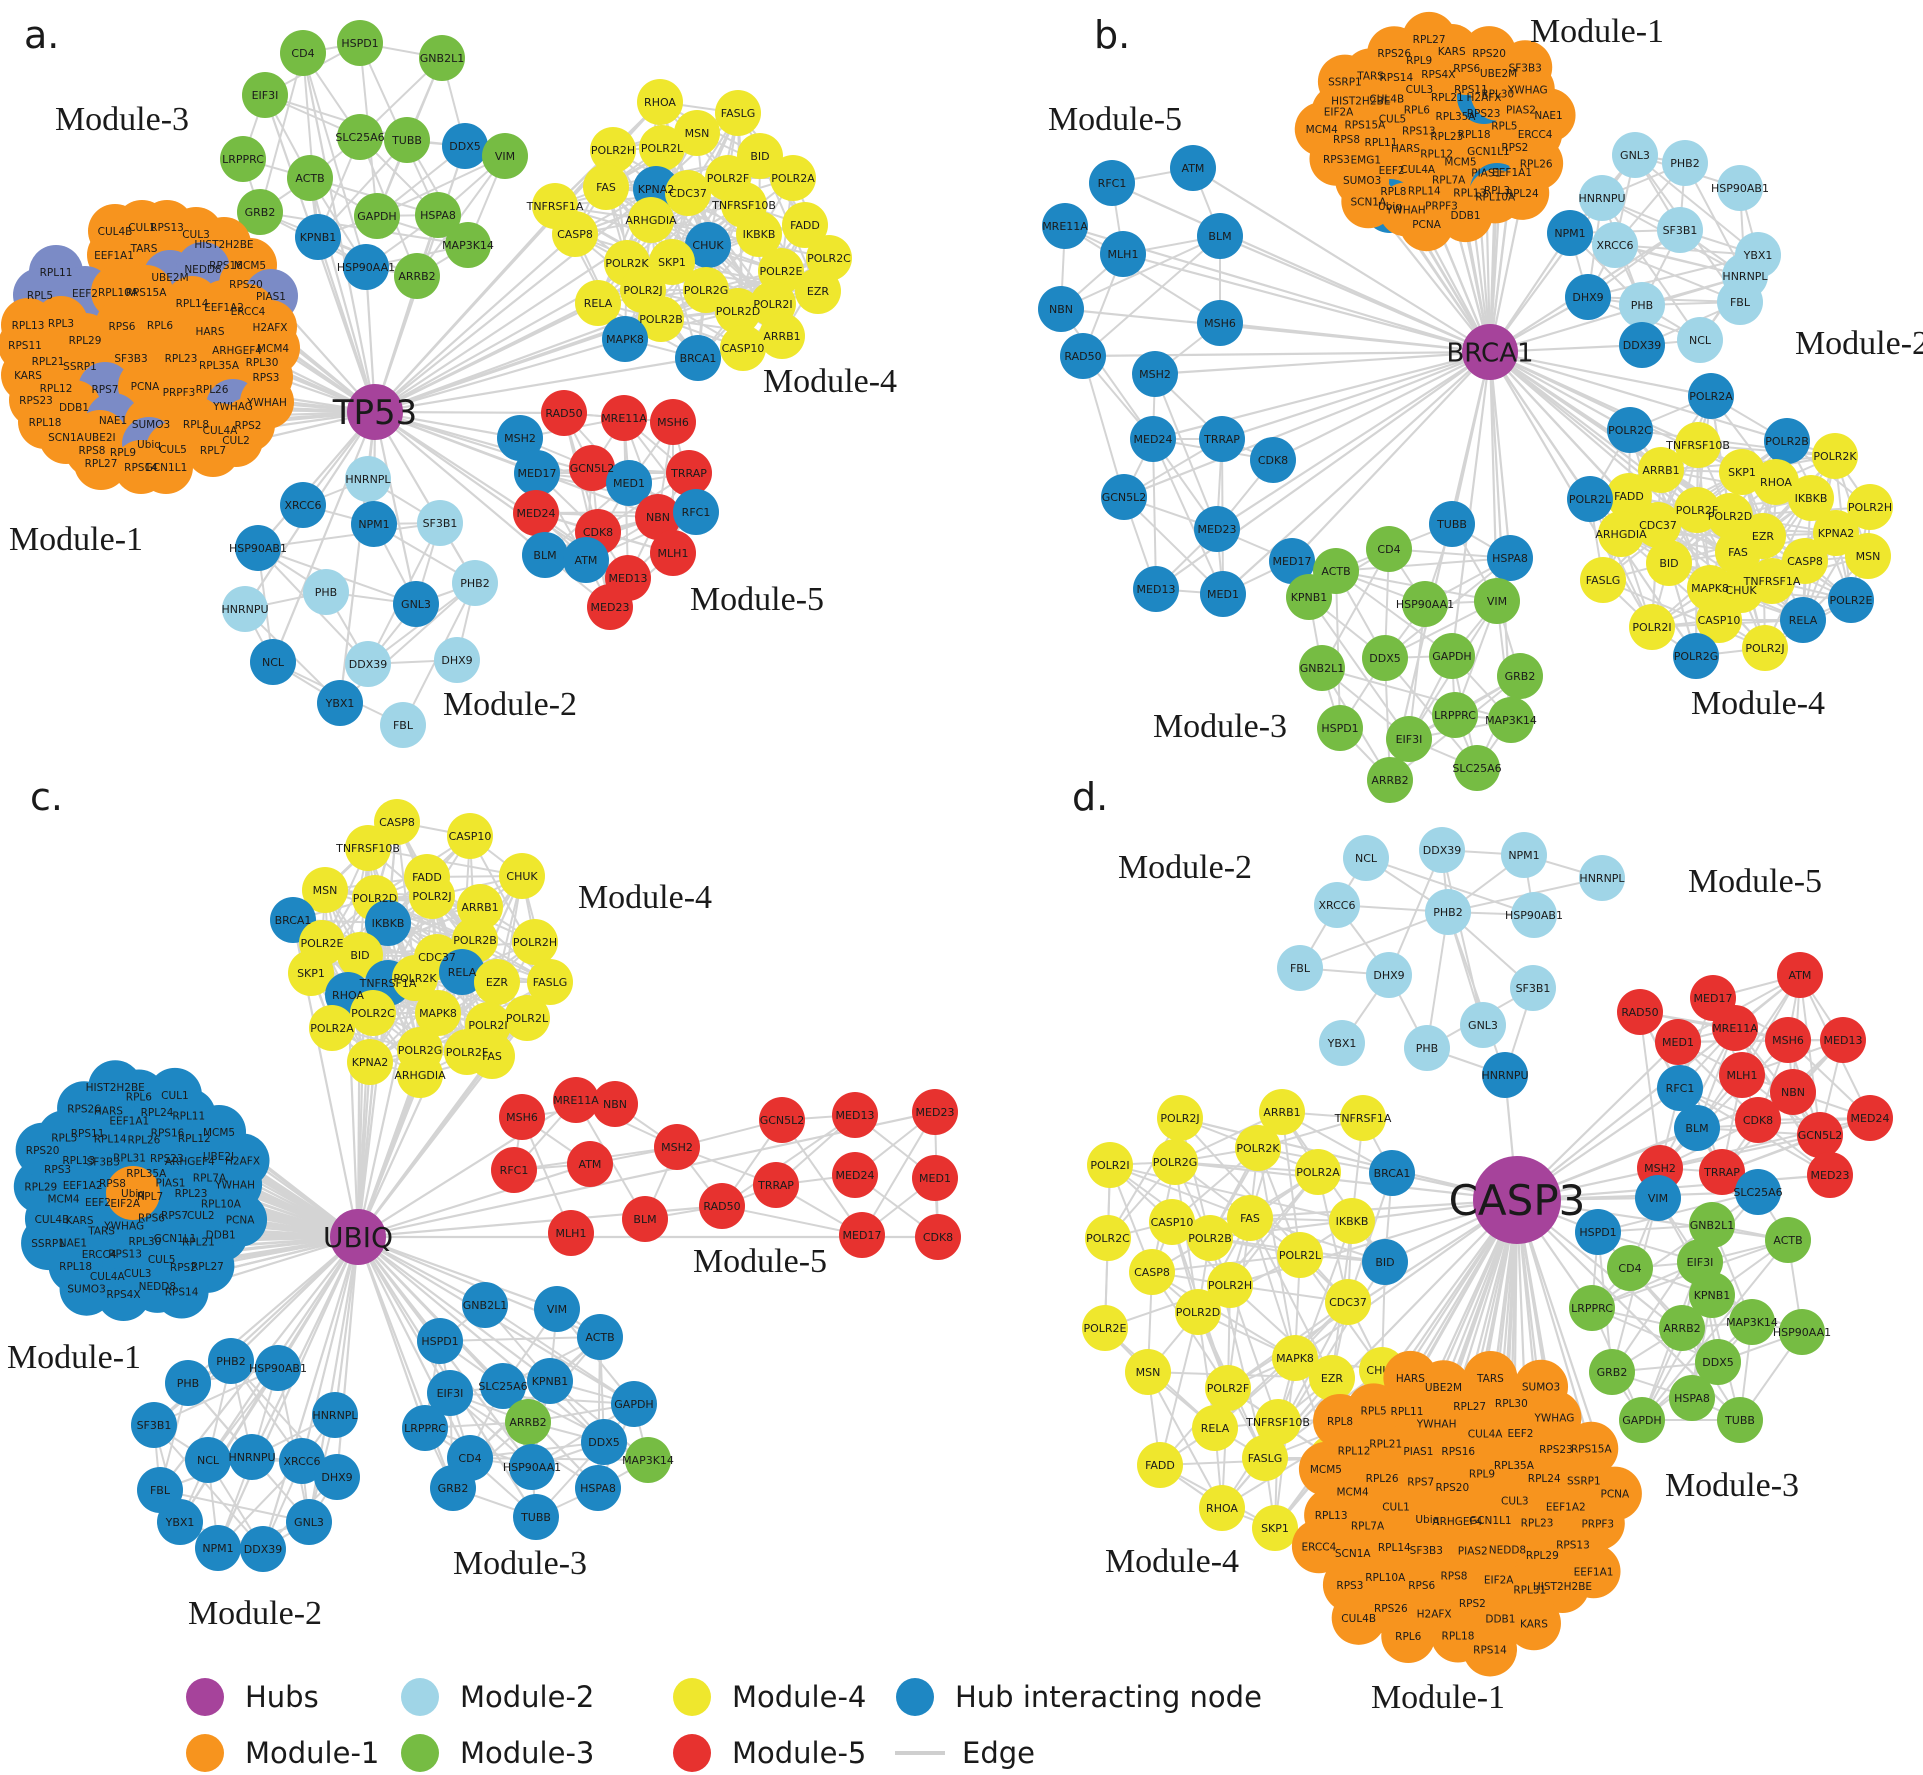  Describe the element at coordinates (1745, 276) in the screenshot. I see `node-label: HNRNPL` at that location.